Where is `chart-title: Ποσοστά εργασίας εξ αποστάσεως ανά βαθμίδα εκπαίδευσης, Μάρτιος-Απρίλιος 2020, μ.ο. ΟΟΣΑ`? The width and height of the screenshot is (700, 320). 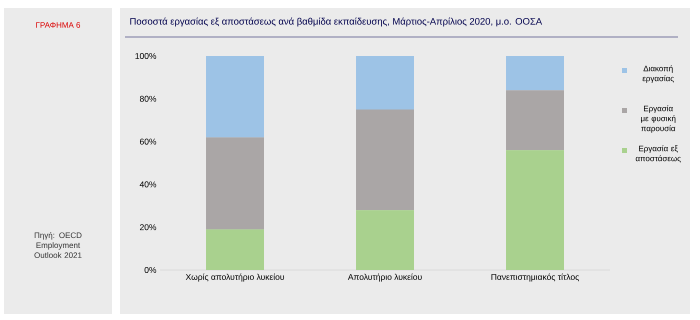 chart-title: Ποσοστά εργασίας εξ αποστάσεως ανά βαθμίδα εκπαίδευσης, Μάρτιος-Απρίλιος 2020, μ.ο. ΟΟΣΑ is located at coordinates (336, 22).